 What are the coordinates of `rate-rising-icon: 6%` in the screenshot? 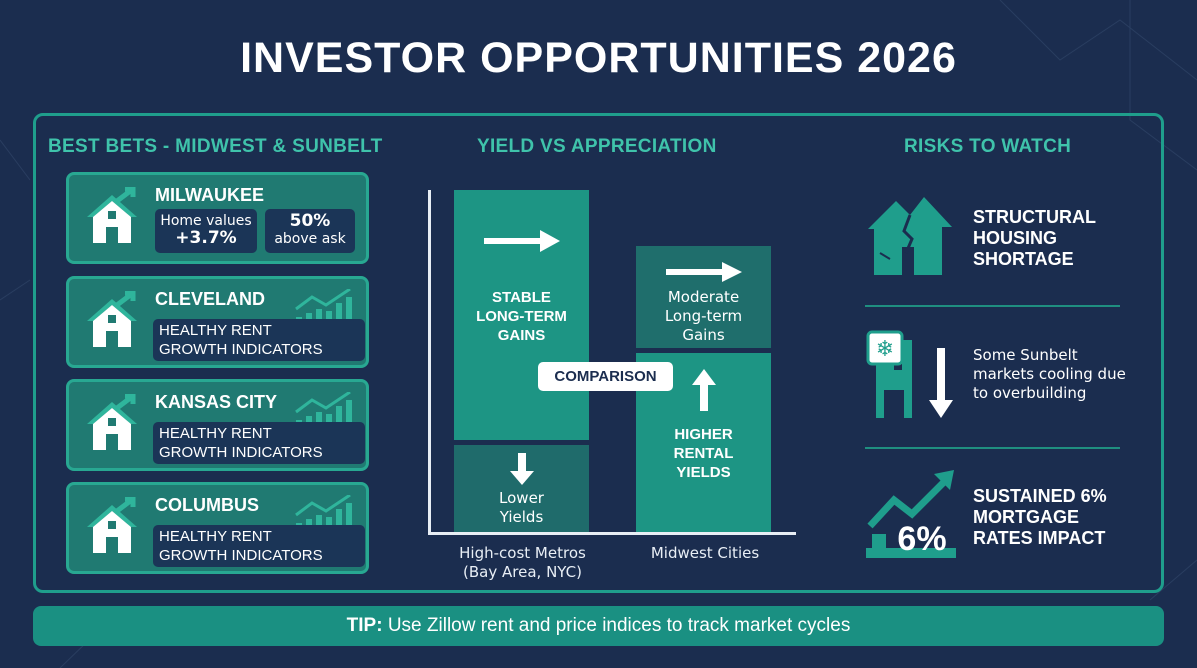 It's located at (911, 514).